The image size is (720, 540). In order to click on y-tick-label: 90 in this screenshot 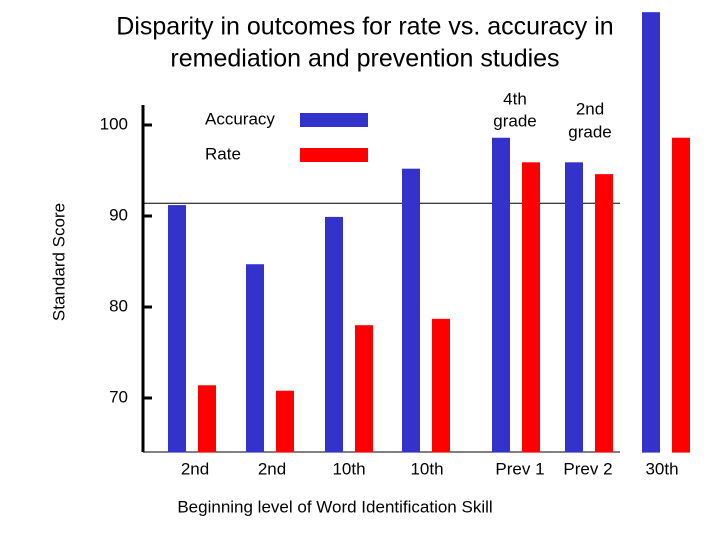, I will do `click(118, 214)`.